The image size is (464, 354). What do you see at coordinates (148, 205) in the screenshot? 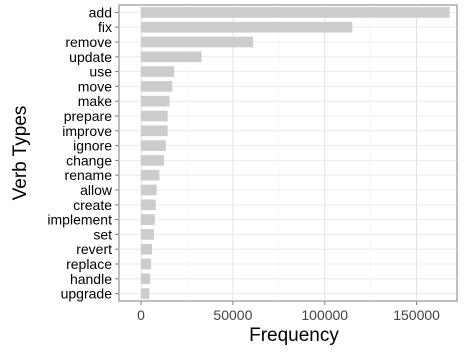
I see `bar-create` at bounding box center [148, 205].